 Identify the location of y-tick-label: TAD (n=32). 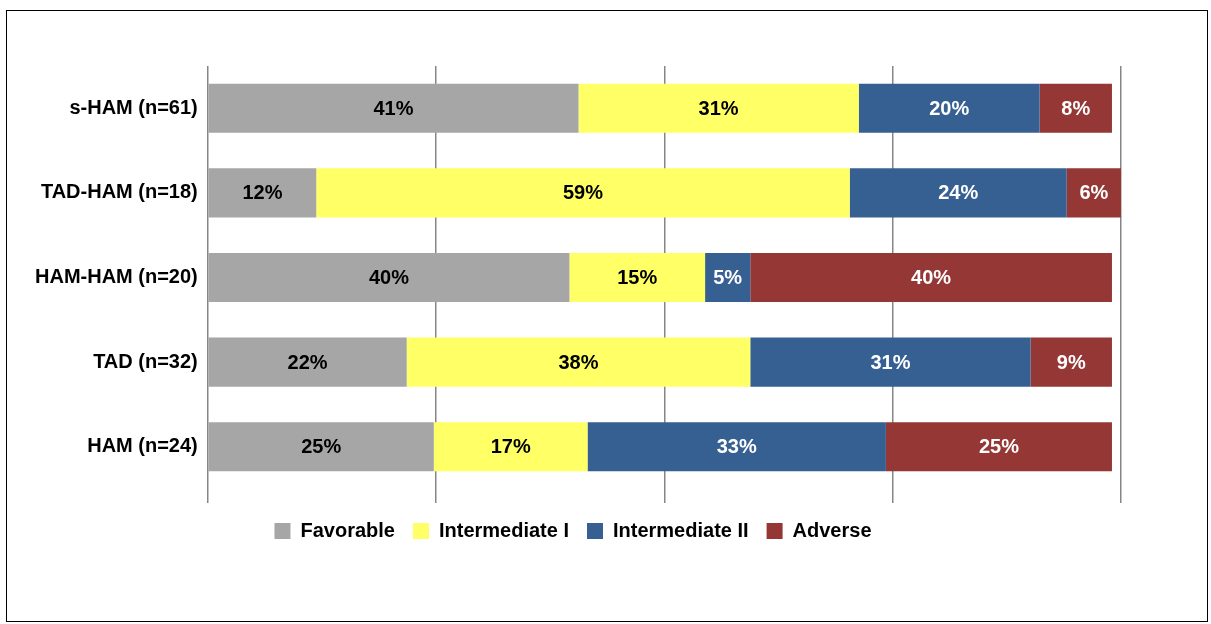
(145, 360).